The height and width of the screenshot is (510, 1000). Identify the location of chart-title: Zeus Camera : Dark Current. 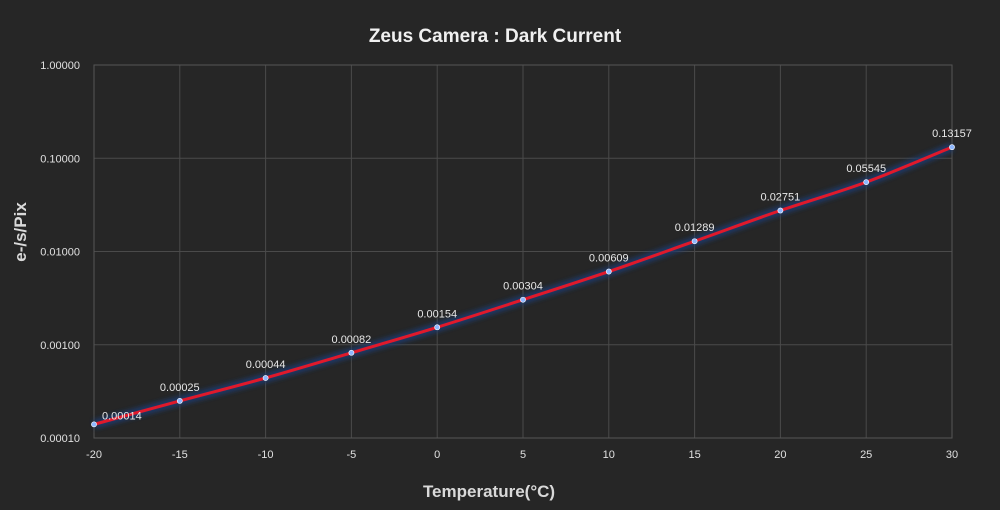
(495, 36).